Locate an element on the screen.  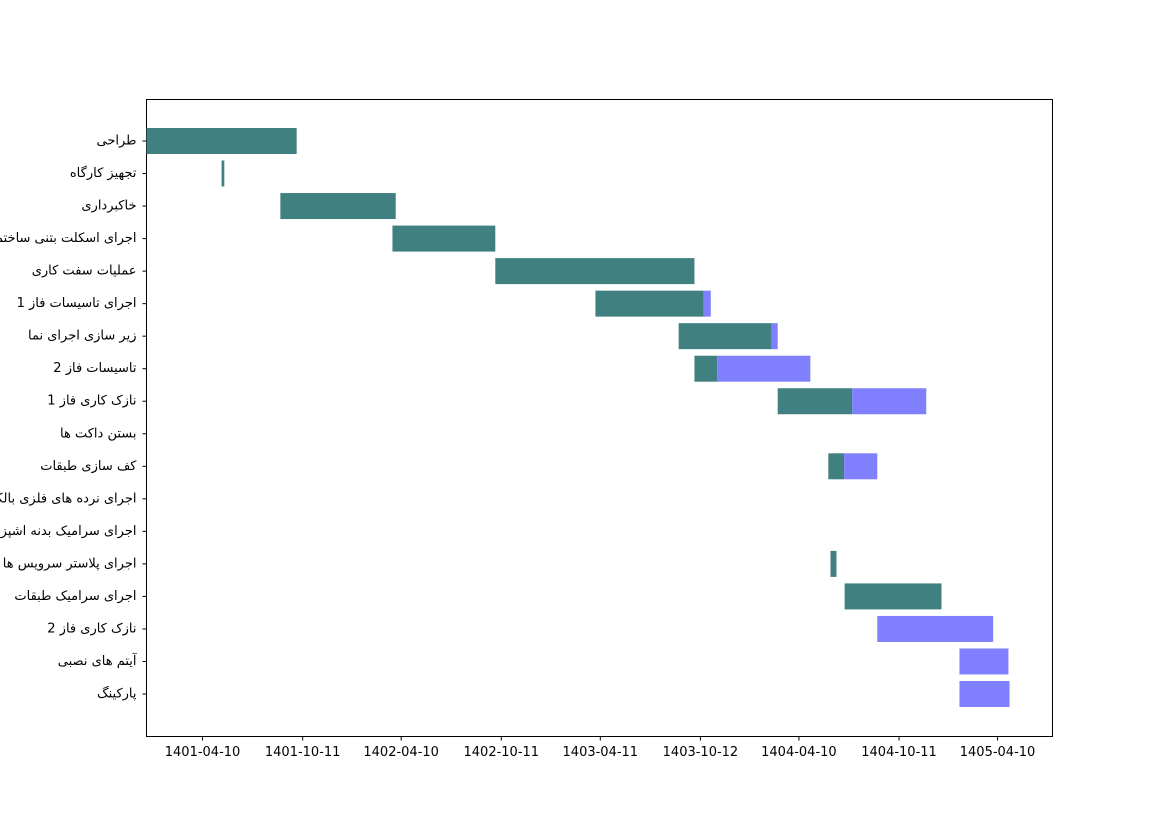
y-tick-label: تجهیز کارگاه is located at coordinates (103, 173).